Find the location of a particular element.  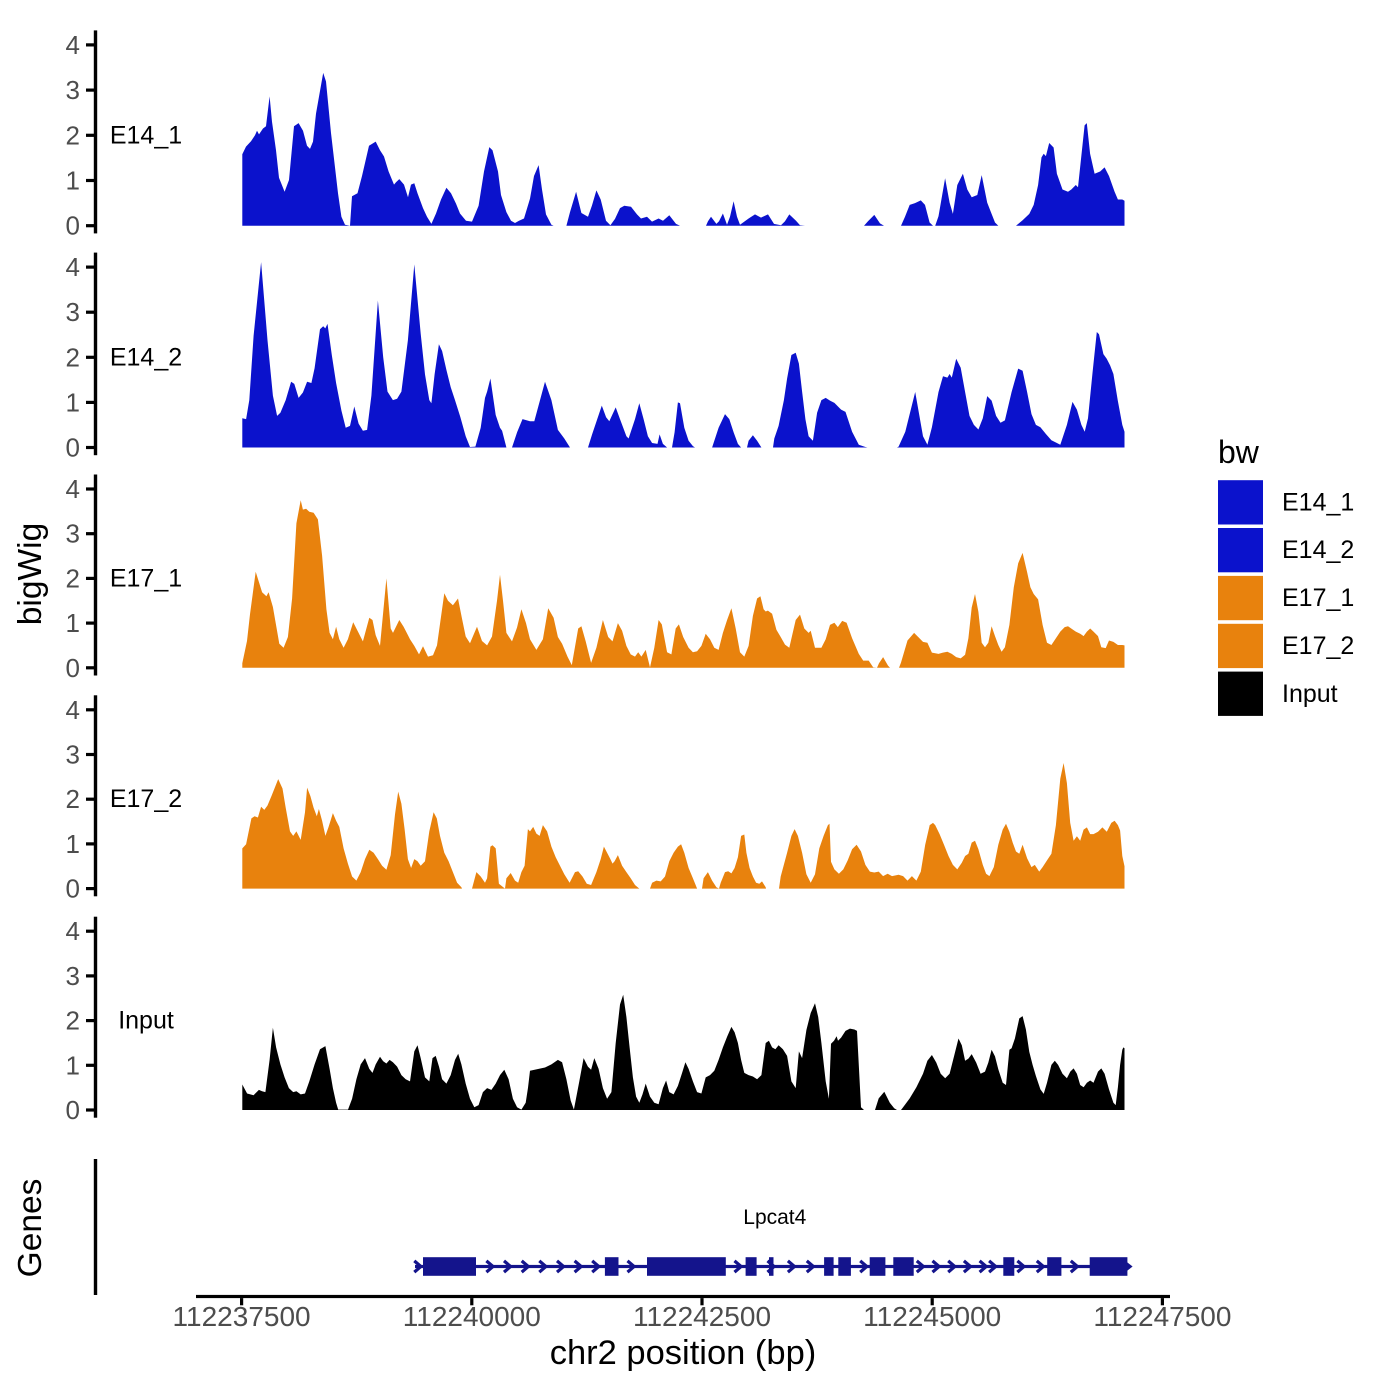

svg-text: 112245000 is located at coordinates (932, 1316).